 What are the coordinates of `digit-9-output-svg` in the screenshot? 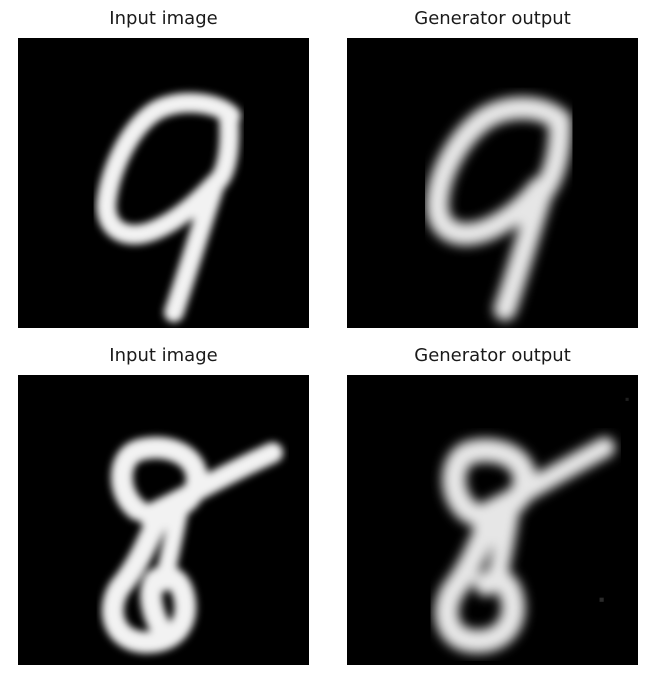 It's located at (498, 208).